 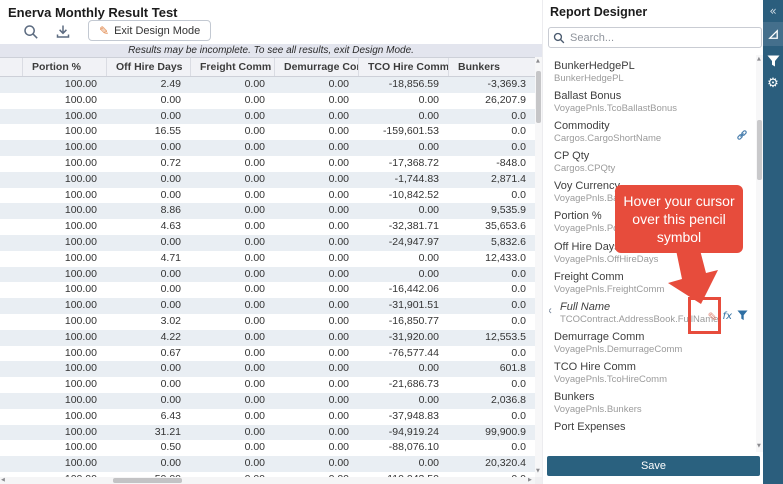 I want to click on table-row: 100.00 4.63 0.00 0.00 -32,381.71 35,653.6, so click(x=267, y=227).